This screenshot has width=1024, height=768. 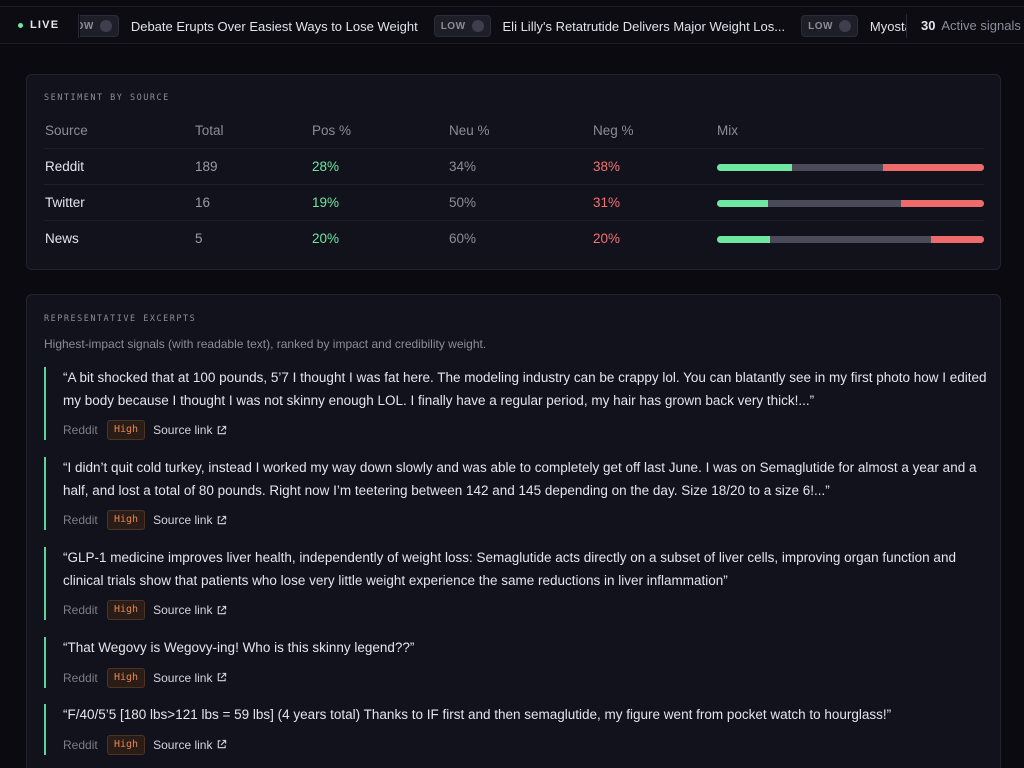 What do you see at coordinates (66, 130) in the screenshot?
I see `column-header-source: Source` at bounding box center [66, 130].